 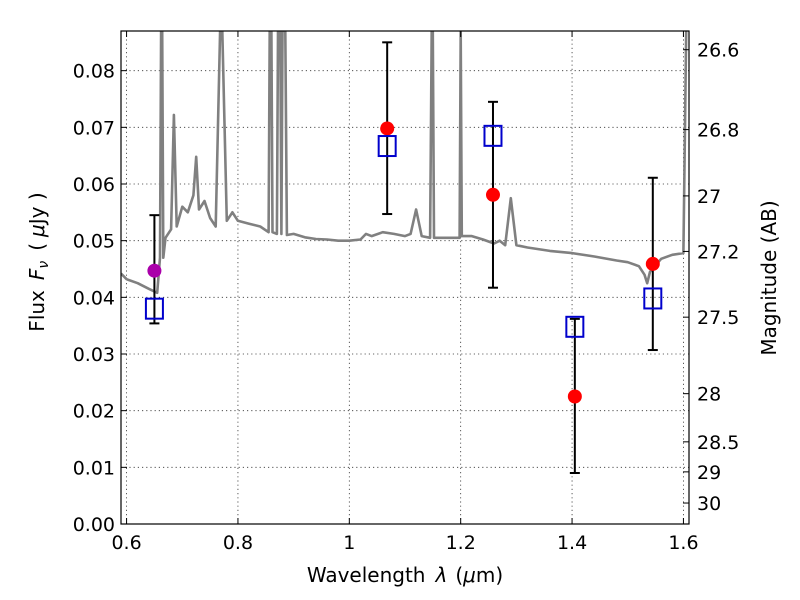 What do you see at coordinates (37, 231) in the screenshot?
I see `y-axis-label-unit-mu: μ` at bounding box center [37, 231].